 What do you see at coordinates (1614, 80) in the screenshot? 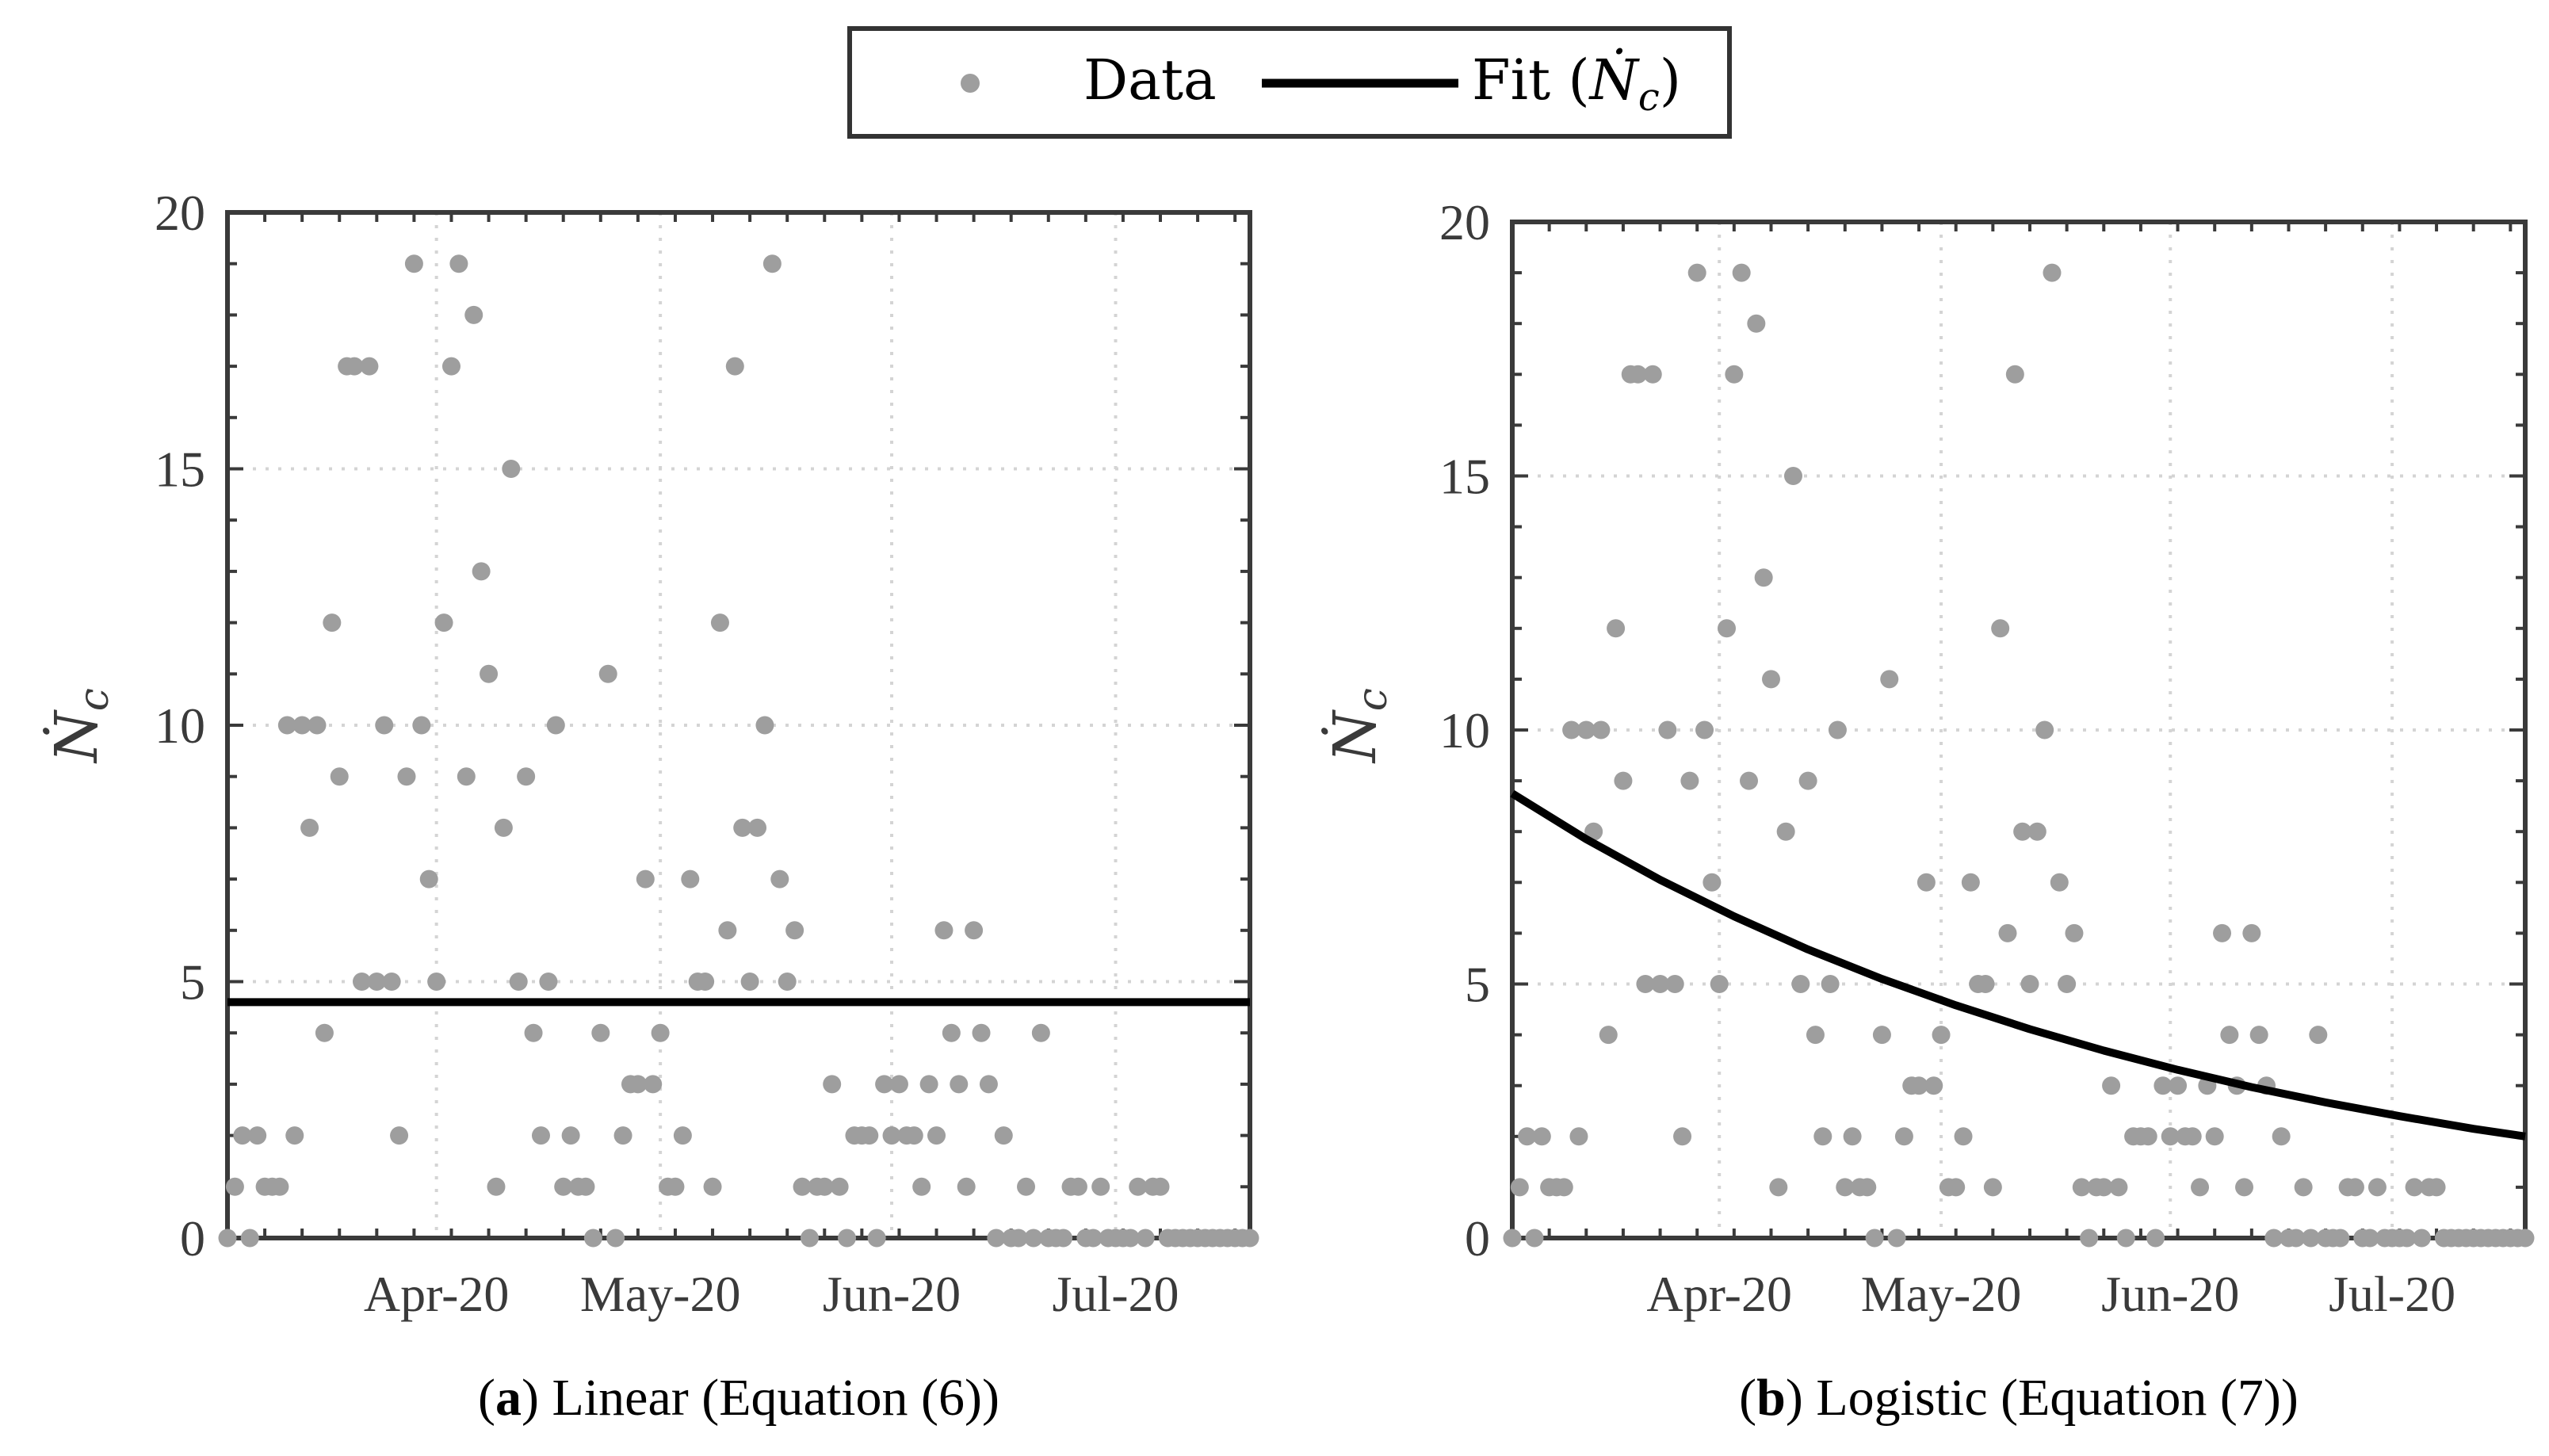
I see `legend-fit-symbol: Ṅ` at bounding box center [1614, 80].